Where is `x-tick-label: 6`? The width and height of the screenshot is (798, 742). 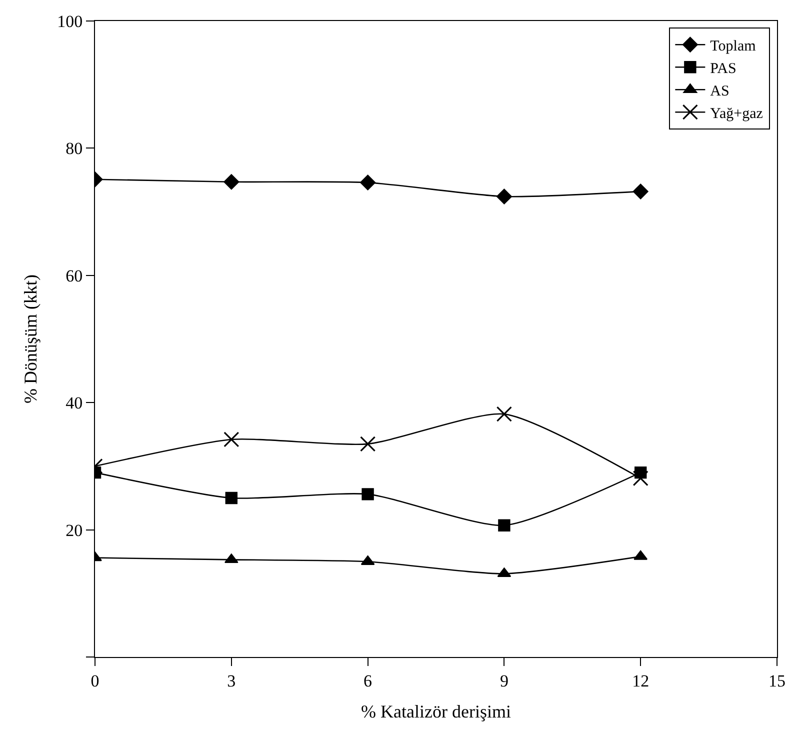
x-tick-label: 6 is located at coordinates (368, 680).